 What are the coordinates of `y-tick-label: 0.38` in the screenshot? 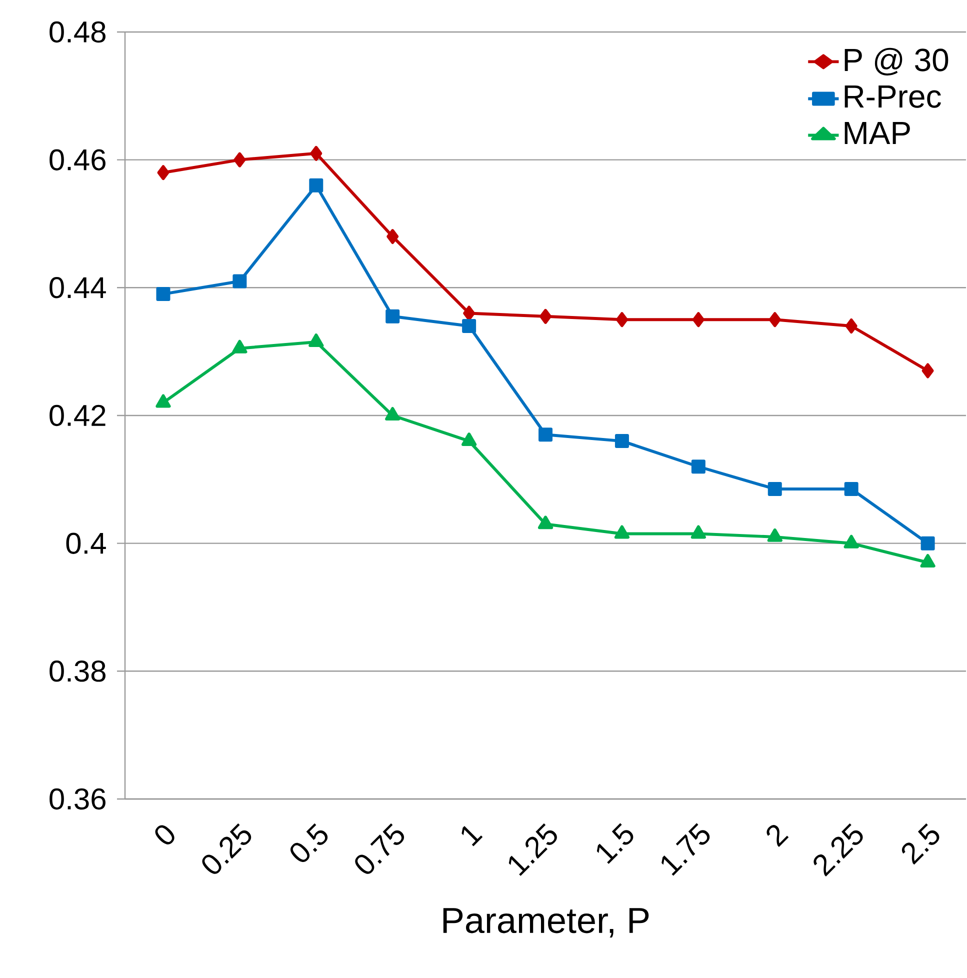 It's located at (78, 671).